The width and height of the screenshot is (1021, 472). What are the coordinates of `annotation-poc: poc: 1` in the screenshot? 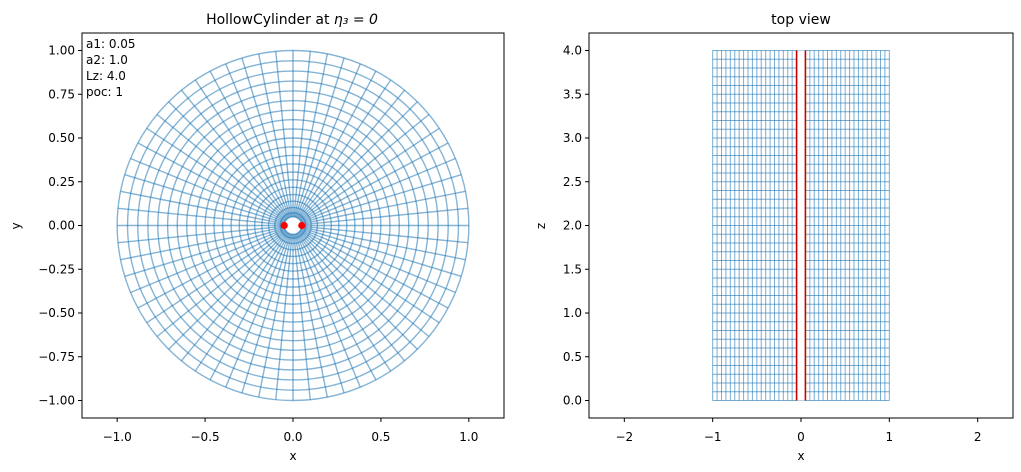 It's located at (104, 92).